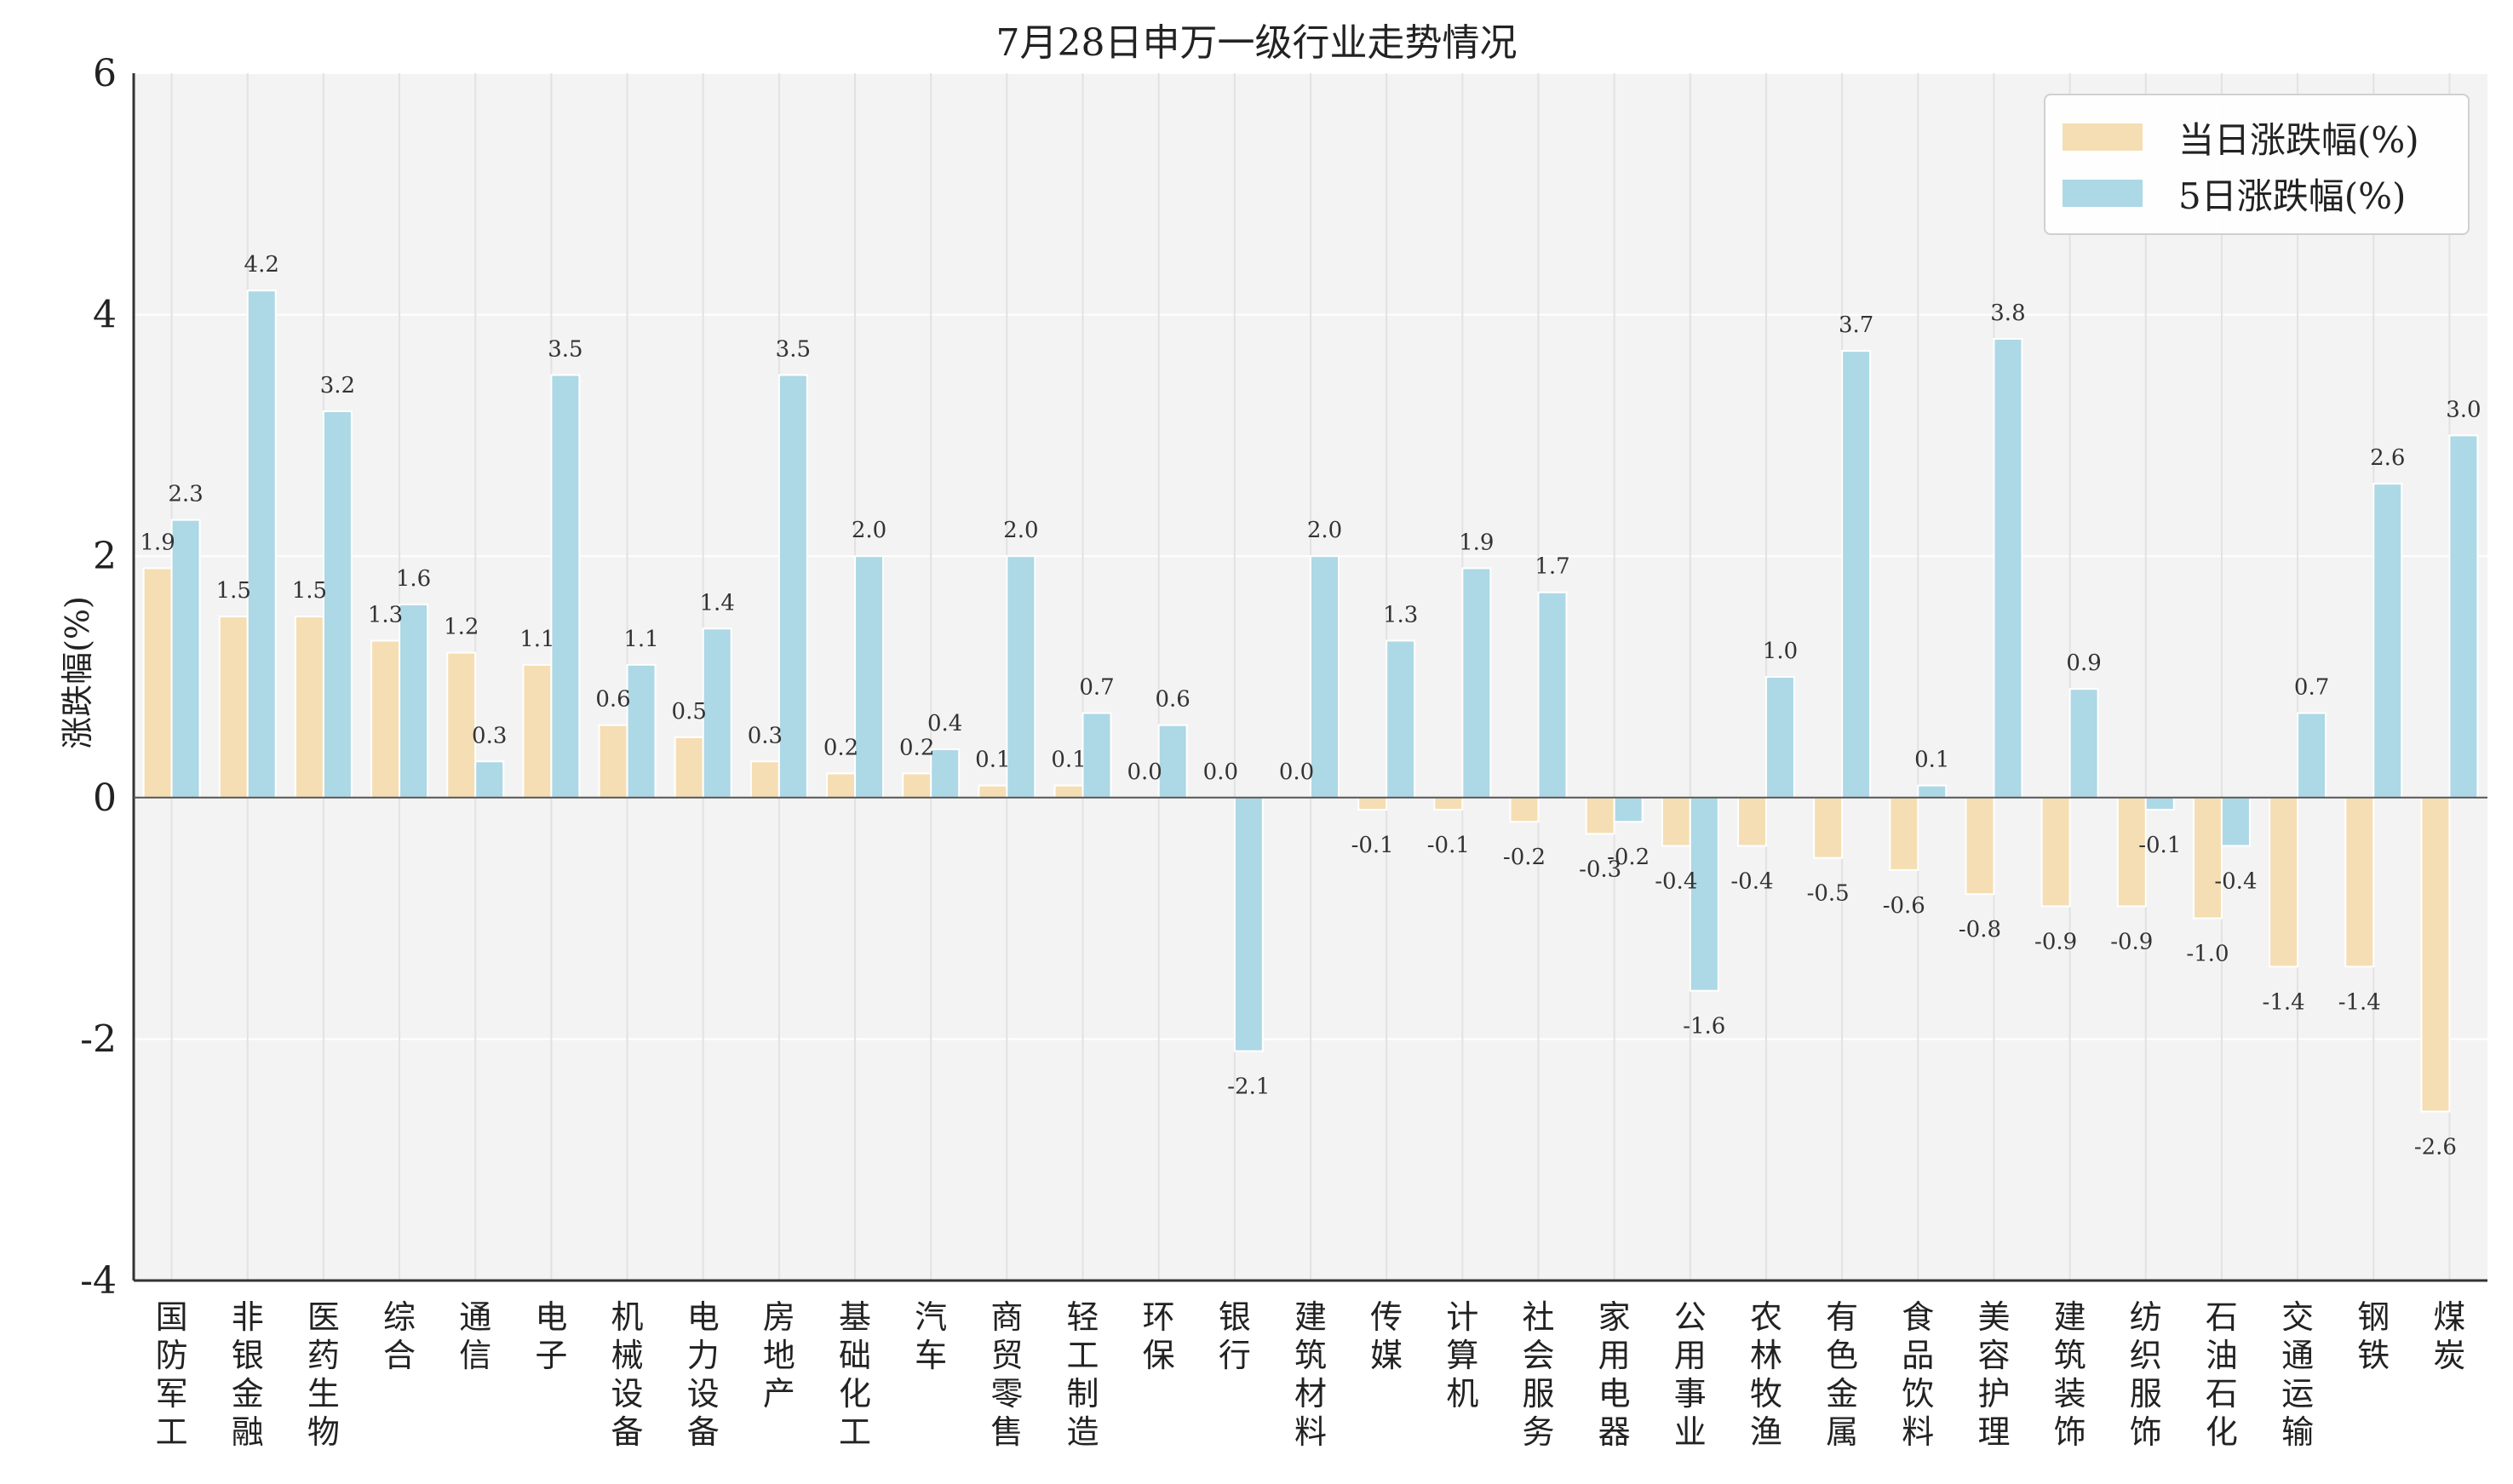 The width and height of the screenshot is (2513, 1484). What do you see at coordinates (1525, 857) in the screenshot?
I see `data-label-daily: -0.2` at bounding box center [1525, 857].